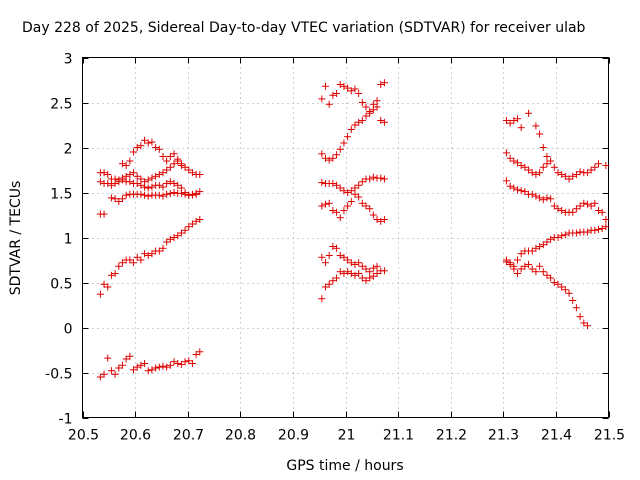 The image size is (640, 480). I want to click on x-tick-label: 21, so click(347, 436).